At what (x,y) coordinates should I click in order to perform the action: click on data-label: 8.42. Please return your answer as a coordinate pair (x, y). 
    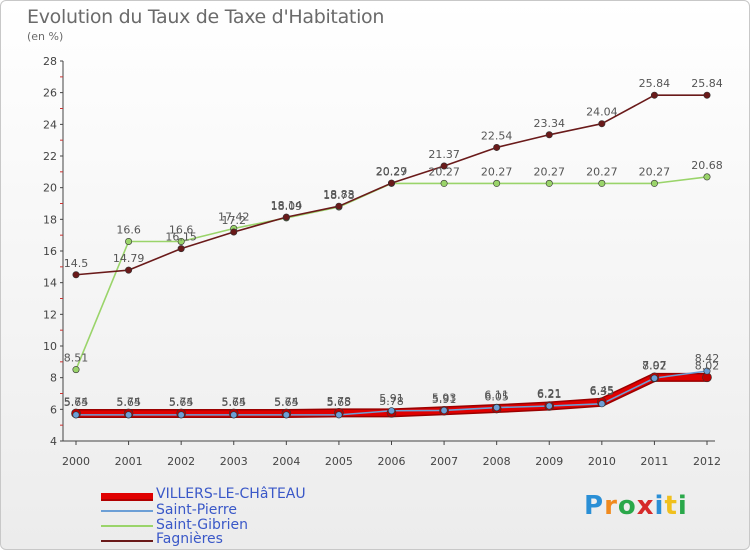
    Looking at the image, I should click on (707, 358).